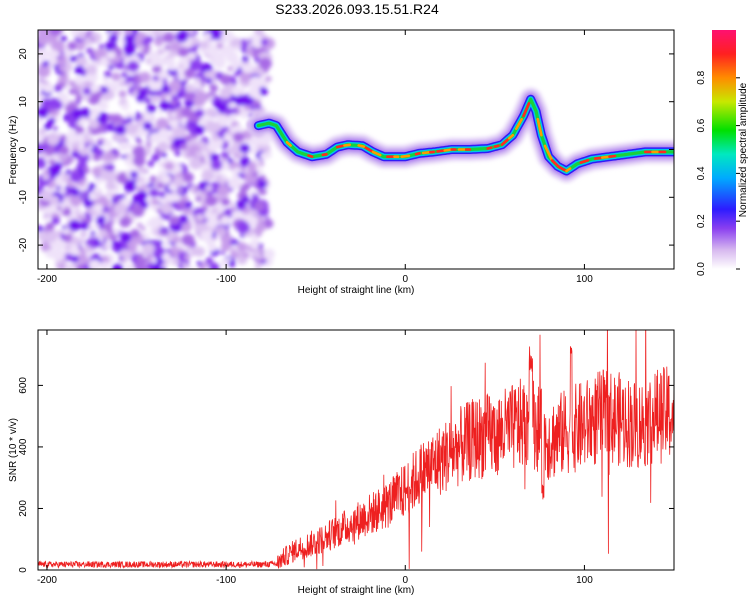 This screenshot has height=600, width=750. I want to click on y-tick-label: 400, so click(23, 446).